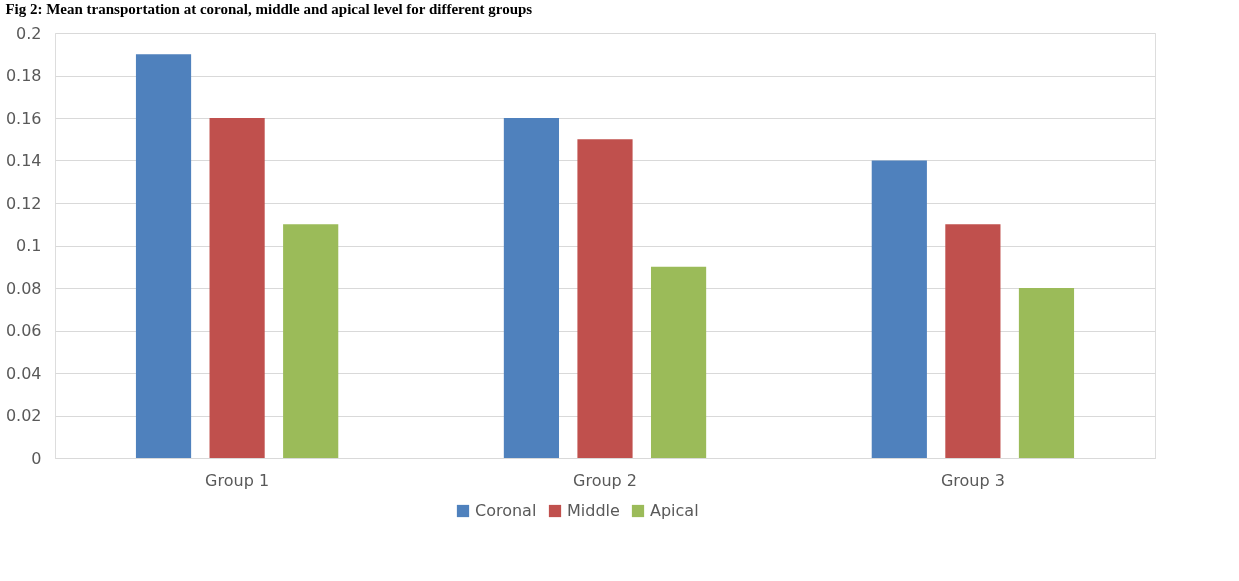 The height and width of the screenshot is (581, 1239). I want to click on y-tick-label: 0, so click(36, 458).